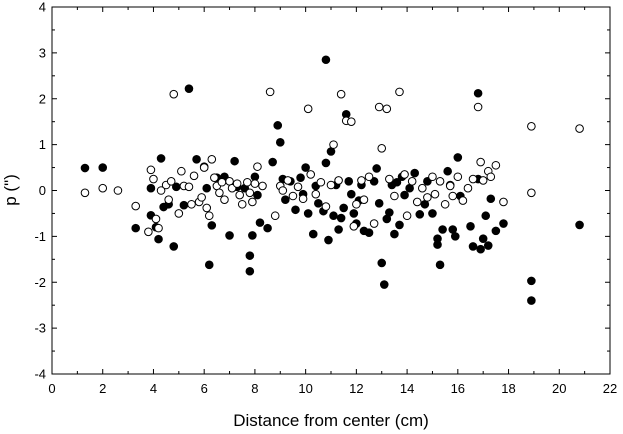  What do you see at coordinates (40, 236) in the screenshot?
I see `y-tick-label: -1` at bounding box center [40, 236].